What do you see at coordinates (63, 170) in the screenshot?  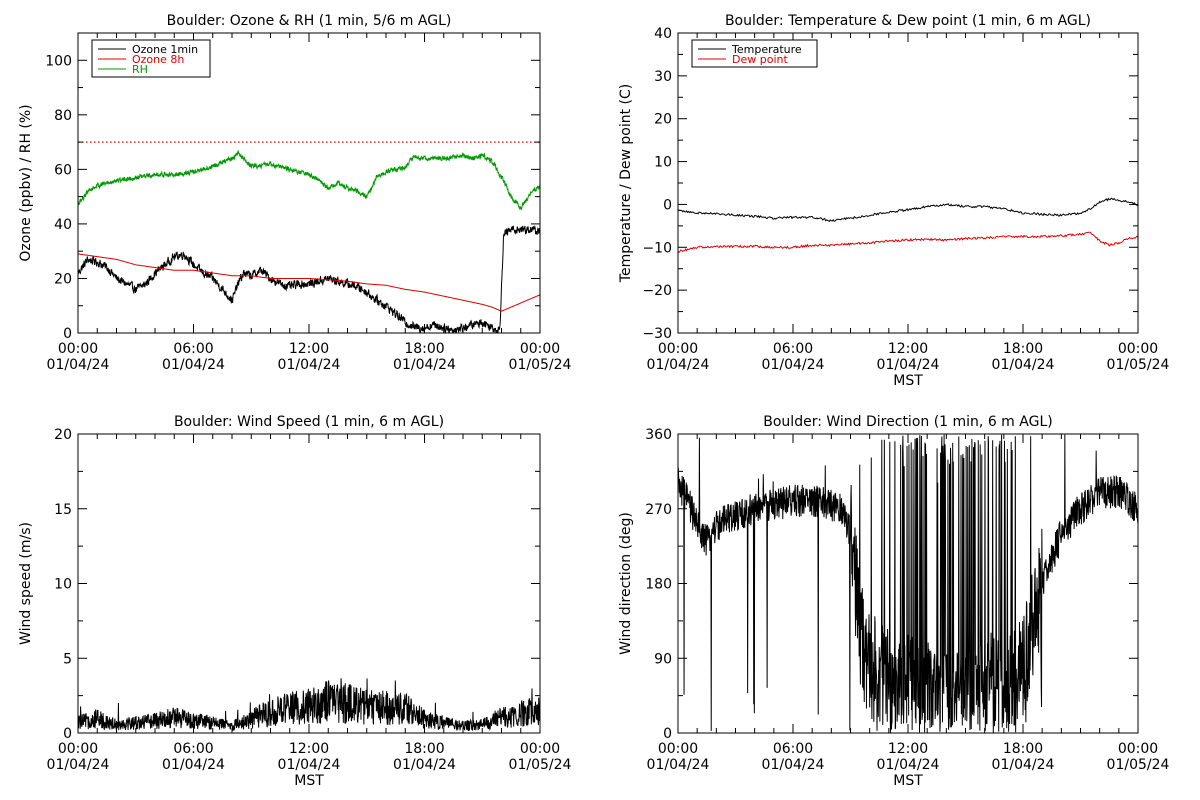 I see `y-tick-label: 60` at bounding box center [63, 170].